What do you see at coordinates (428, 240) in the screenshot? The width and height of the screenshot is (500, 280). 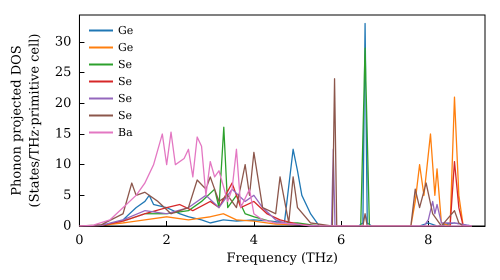 I see `x-tick-label: 8` at bounding box center [428, 240].